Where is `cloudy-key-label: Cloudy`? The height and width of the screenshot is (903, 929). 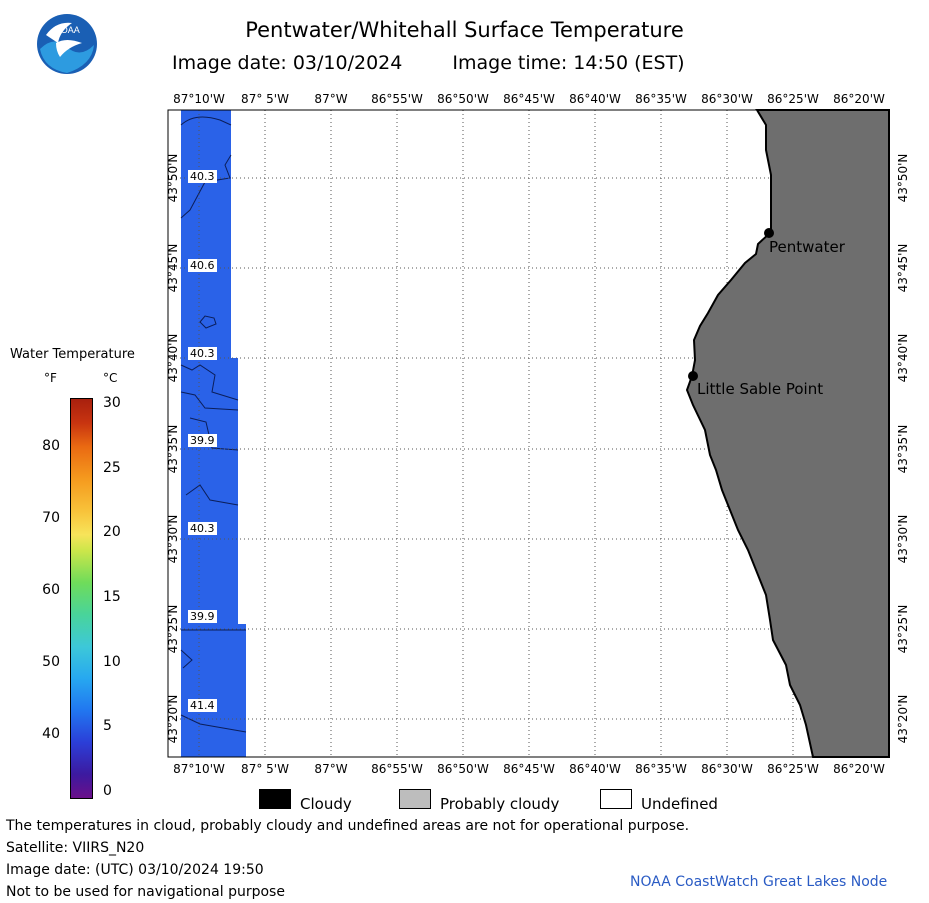
cloudy-key-label: Cloudy is located at coordinates (326, 804).